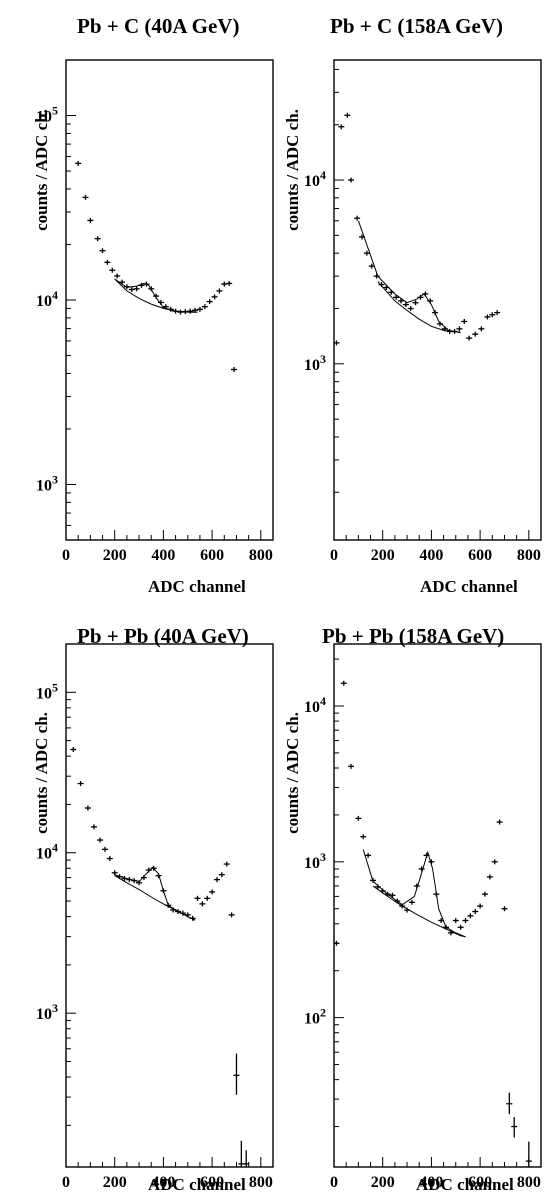  What do you see at coordinates (66, 555) in the screenshot?
I see `x-tick-label: 0` at bounding box center [66, 555].